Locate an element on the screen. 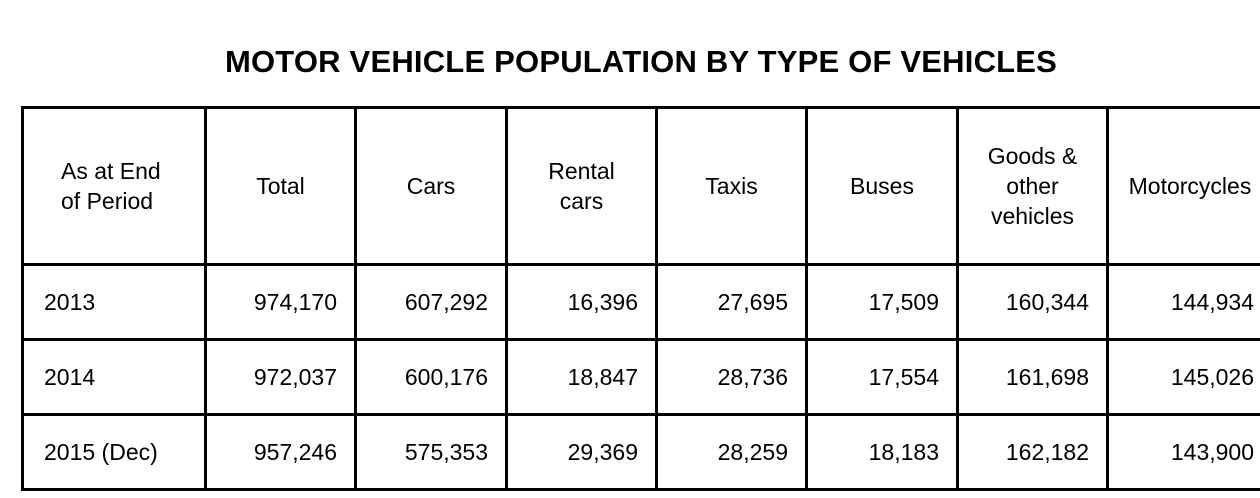 The image size is (1260, 498). cell-total: 974,170 is located at coordinates (280, 302).